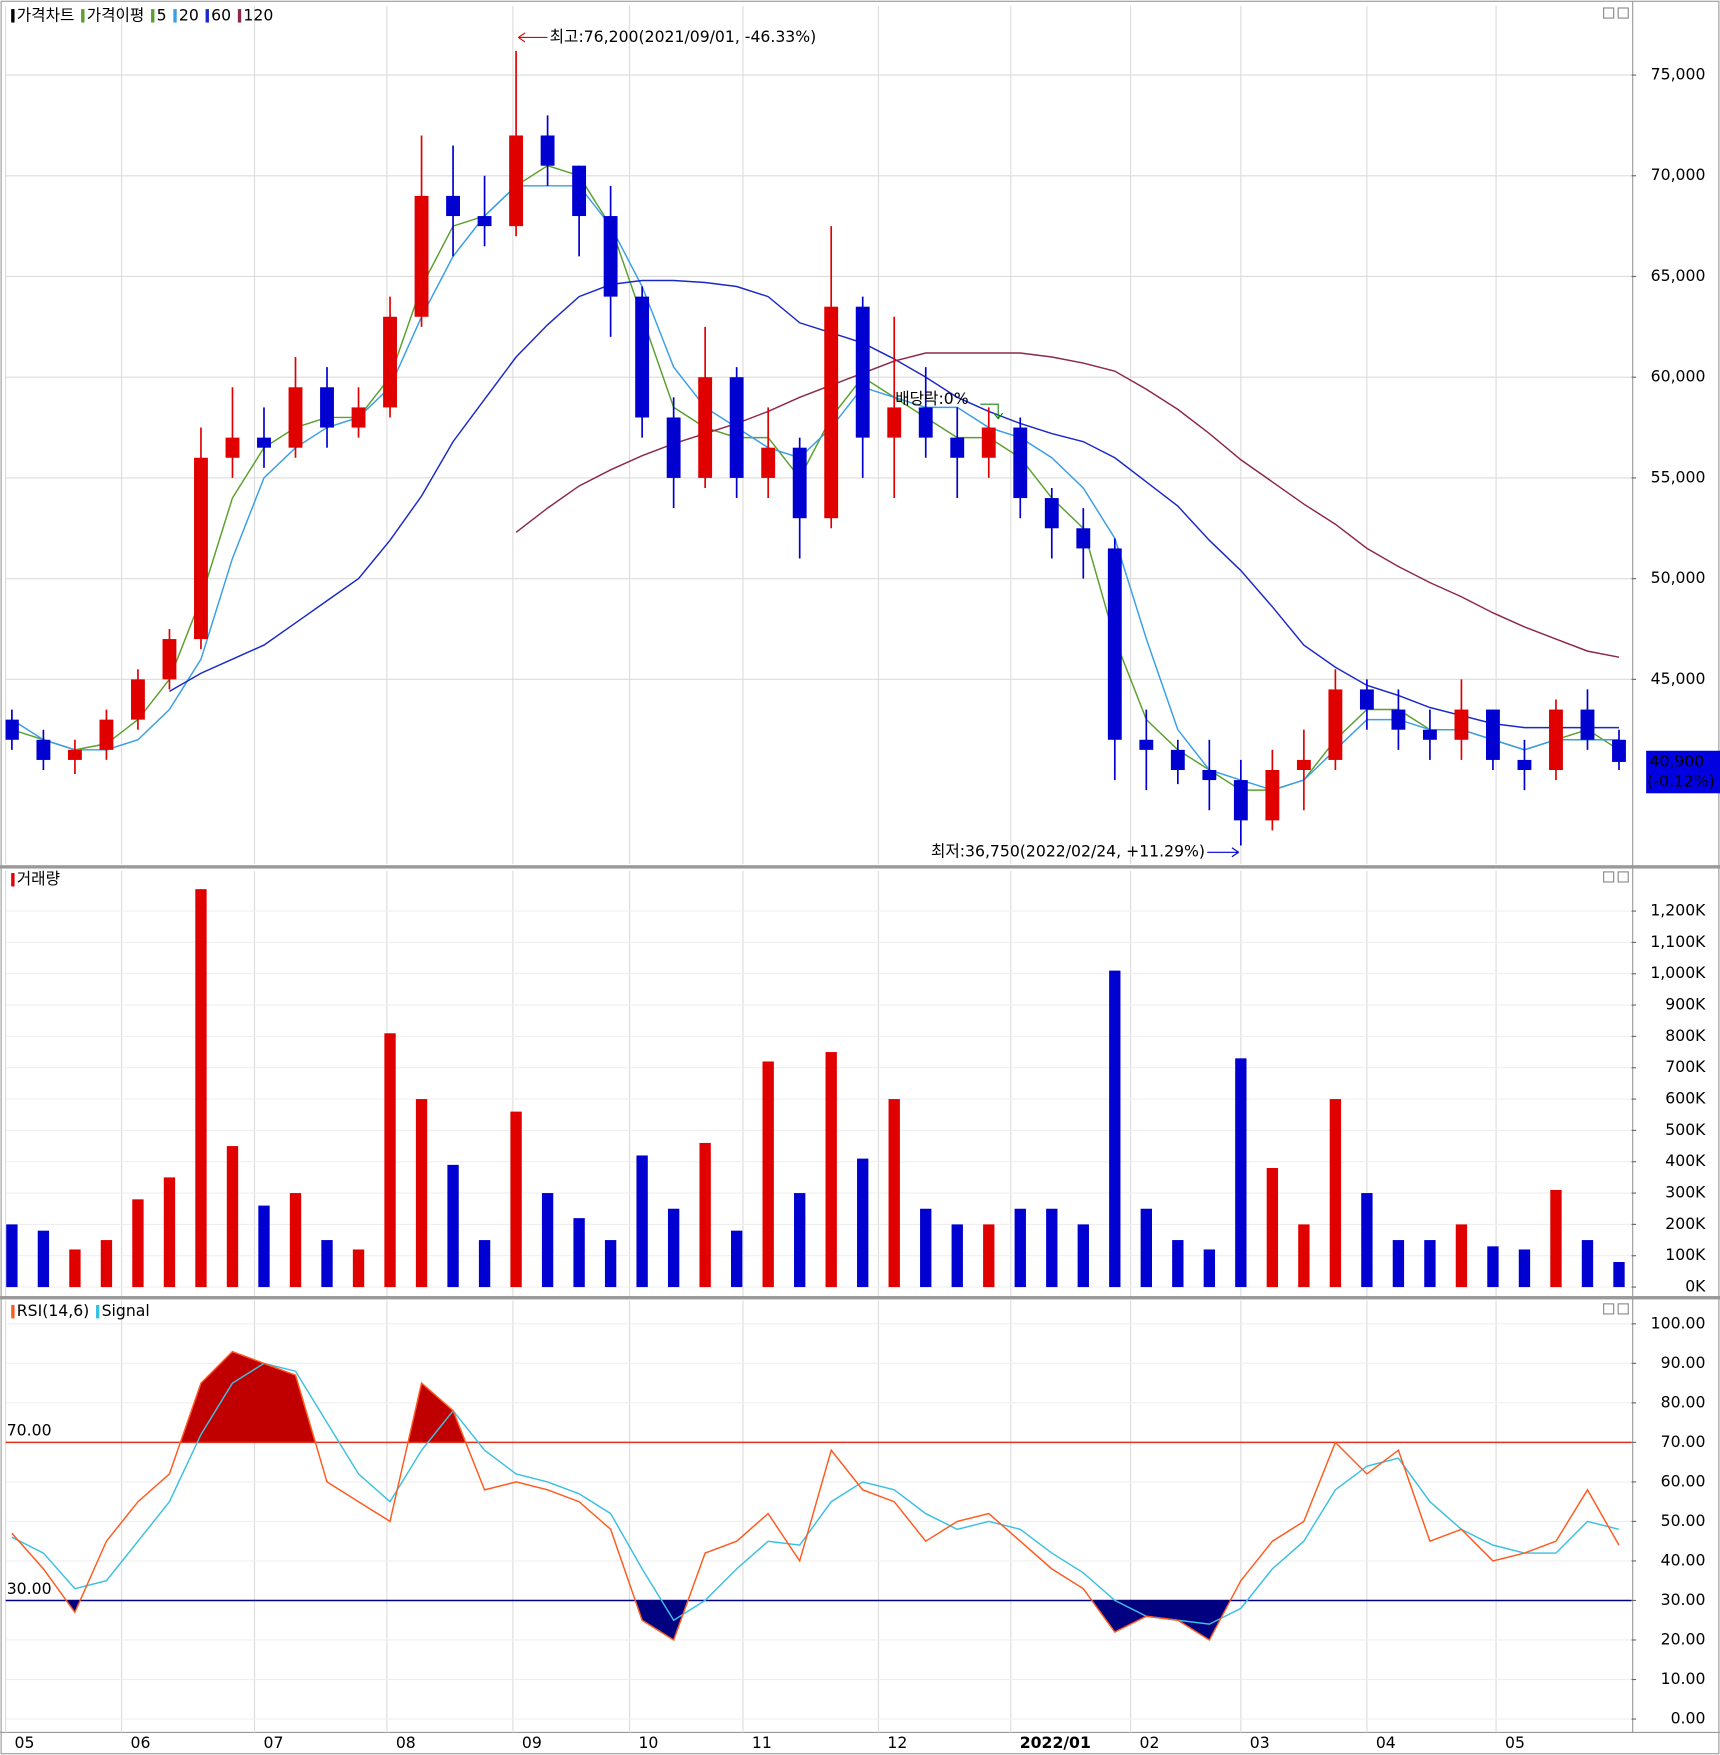 This screenshot has width=1720, height=1755. Describe the element at coordinates (258, 14) in the screenshot. I see `legend-label: 120` at that location.